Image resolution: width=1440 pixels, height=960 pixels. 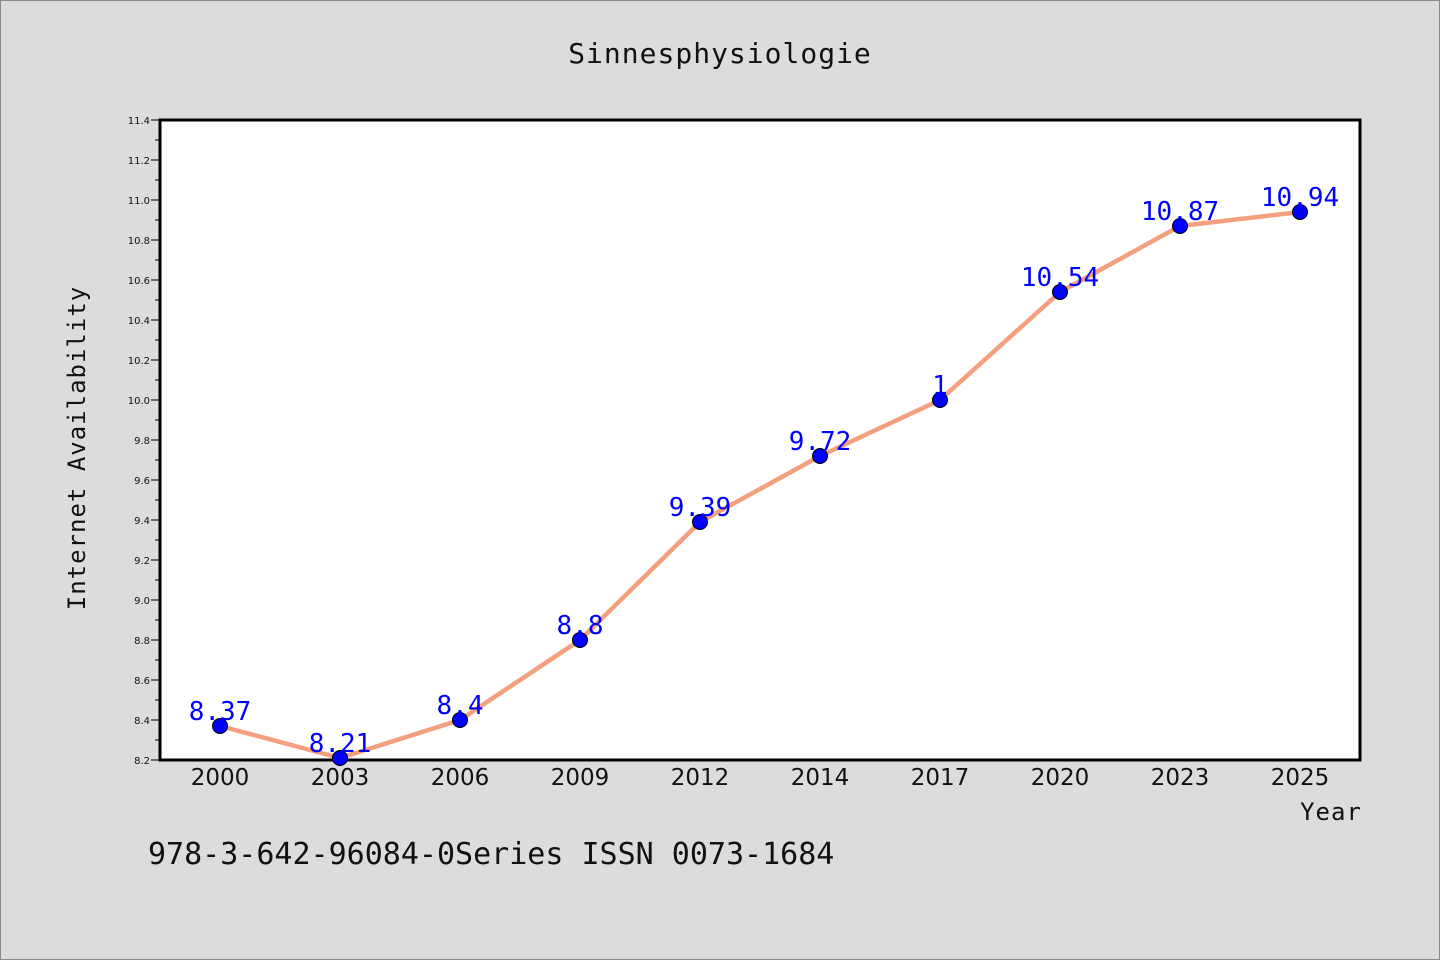 What do you see at coordinates (340, 778) in the screenshot?
I see `x-tick-label: 2003` at bounding box center [340, 778].